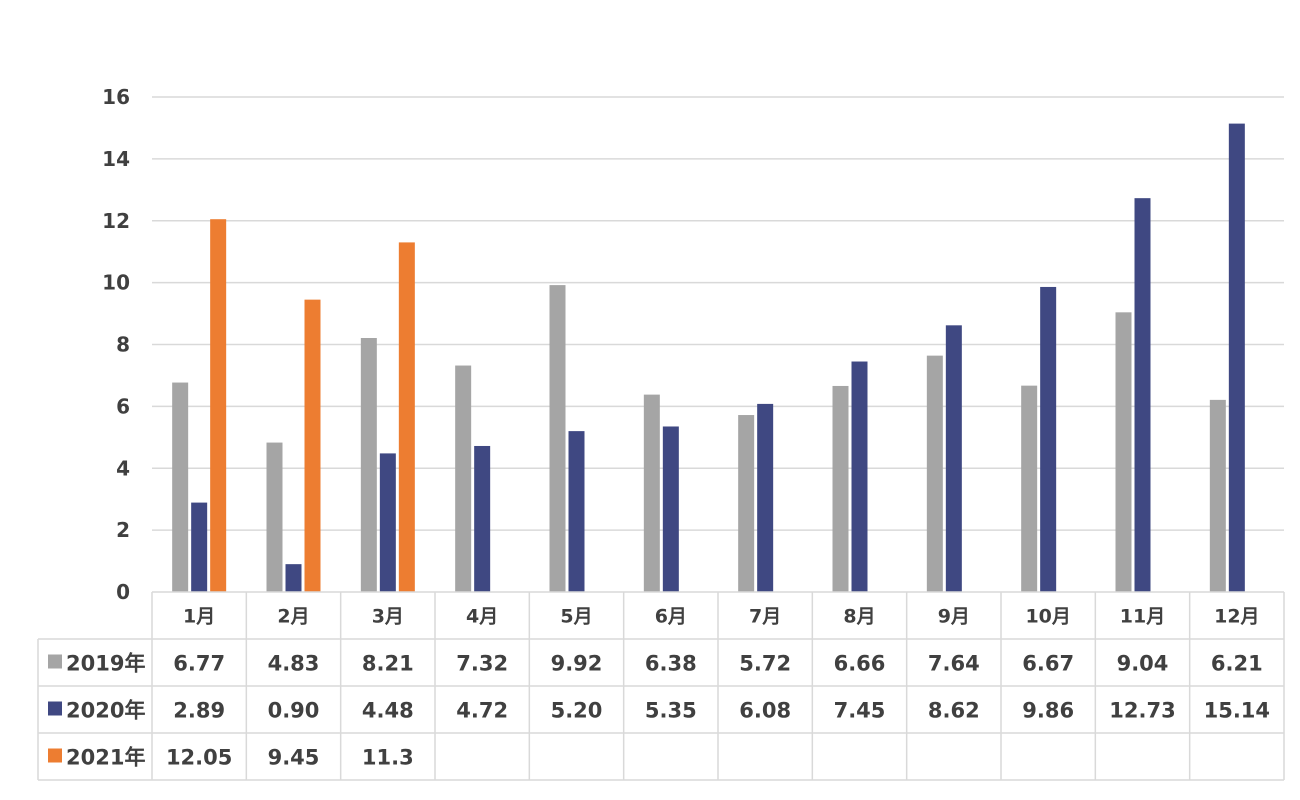 The image size is (1300, 800). Describe the element at coordinates (388, 758) in the screenshot. I see `data-label: 11.3` at that location.